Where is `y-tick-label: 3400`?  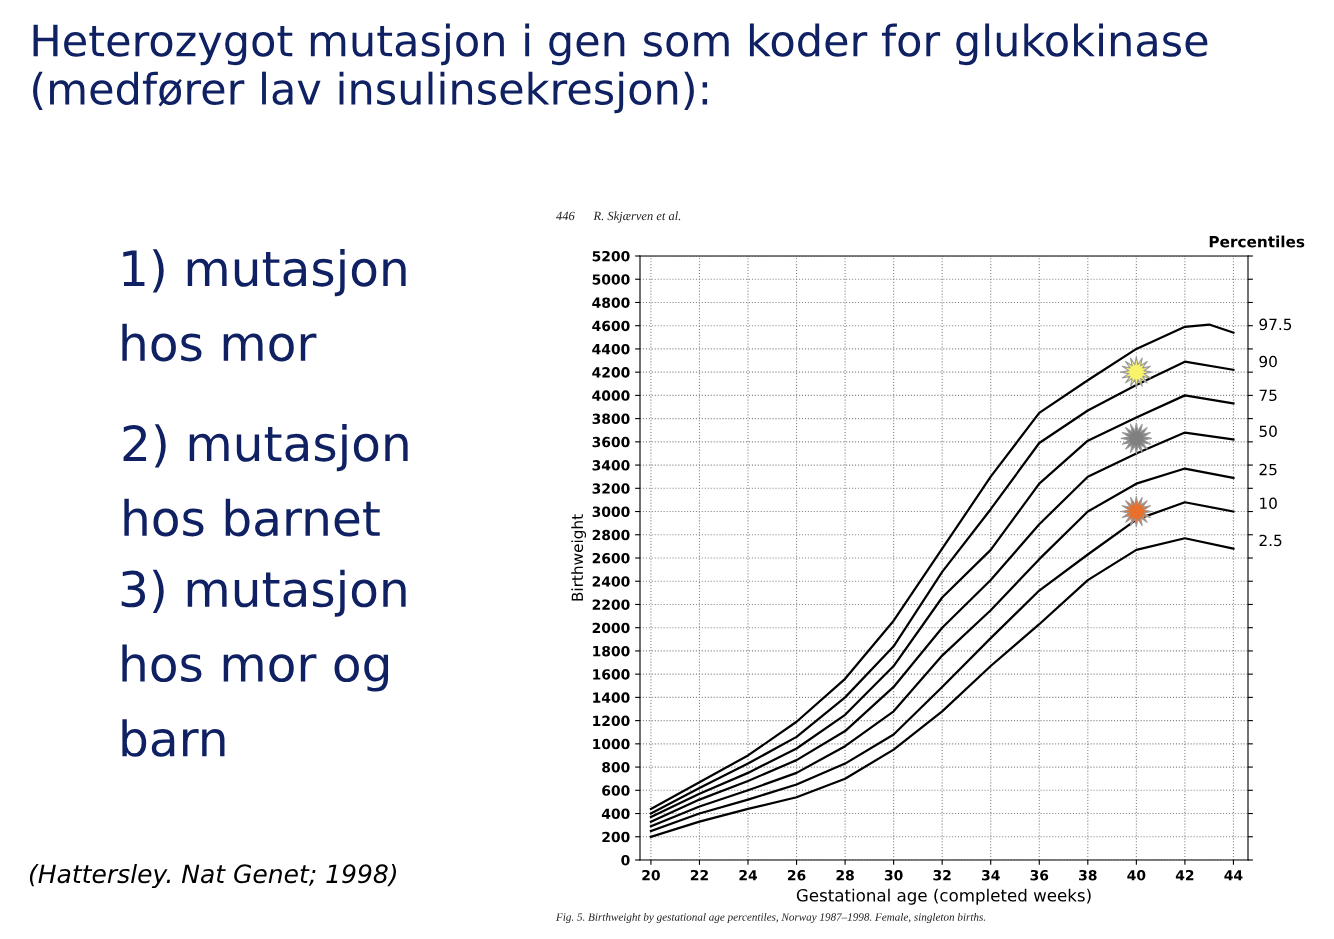
y-tick-label: 3400 is located at coordinates (611, 465).